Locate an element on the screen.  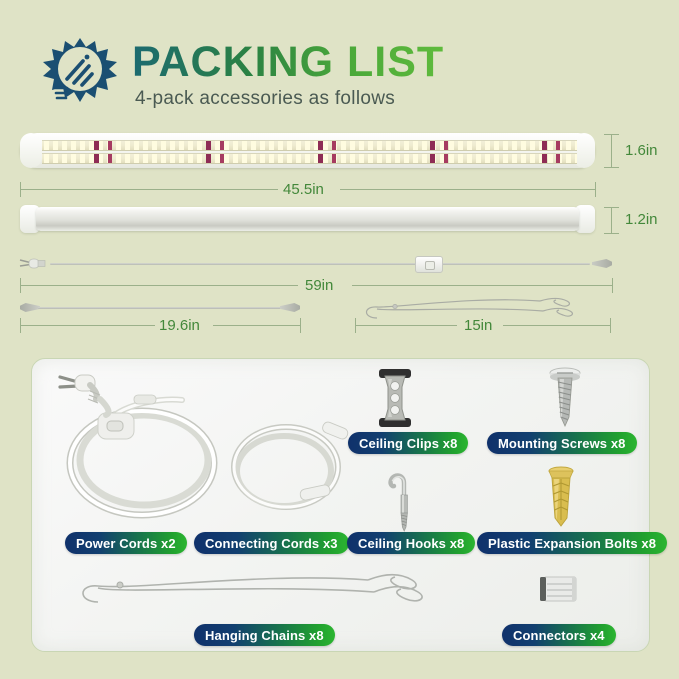
connecting-cord-photo is located at coordinates (289, 466).